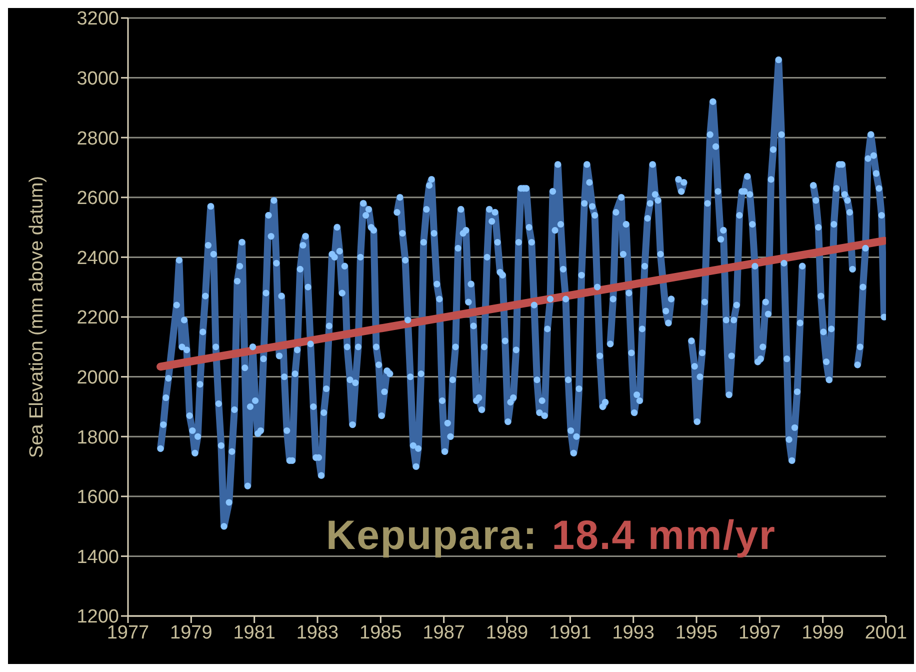  What do you see at coordinates (664, 535) in the screenshot?
I see `annotation: 18.4 mm/yr` at bounding box center [664, 535].